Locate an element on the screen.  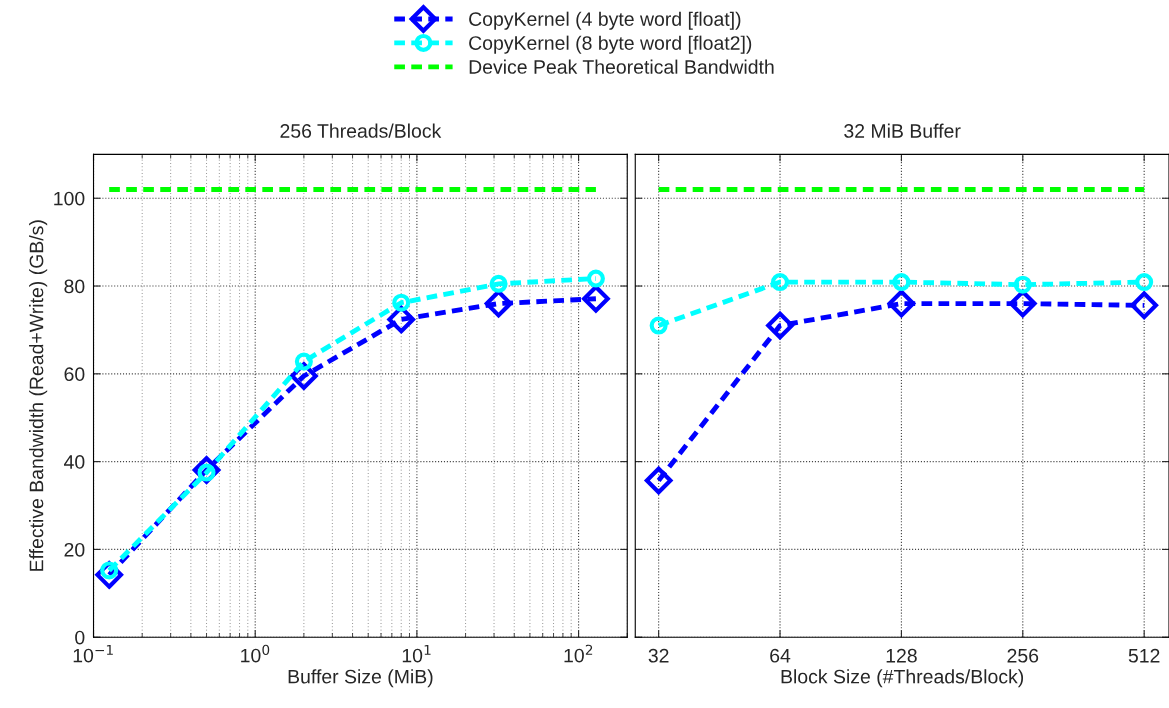
x-axis-title: Block Size (#Threads/Block) is located at coordinates (902, 678).